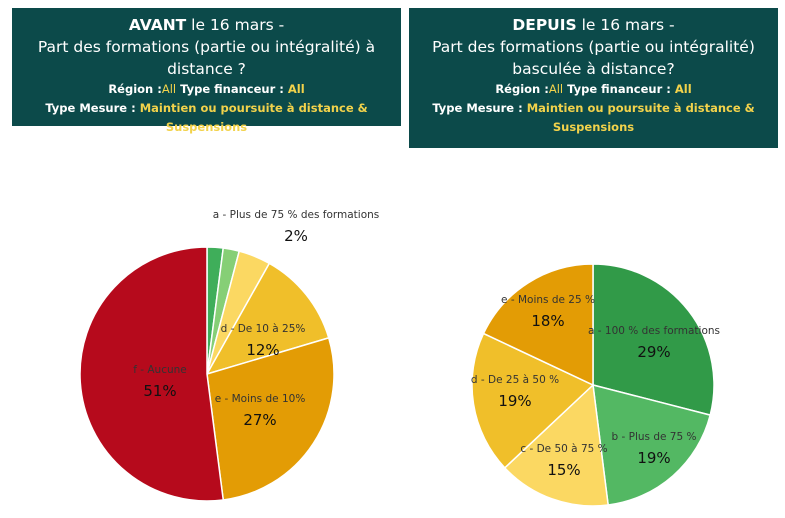  I want to click on chart2-slice-5-label: e - Moins de 25 %, so click(548, 300).